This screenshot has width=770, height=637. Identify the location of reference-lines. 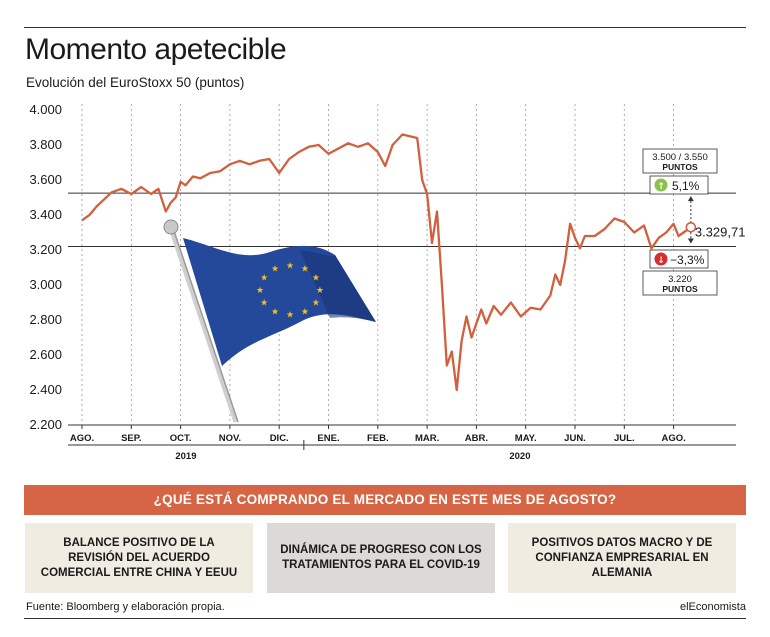
(402, 219).